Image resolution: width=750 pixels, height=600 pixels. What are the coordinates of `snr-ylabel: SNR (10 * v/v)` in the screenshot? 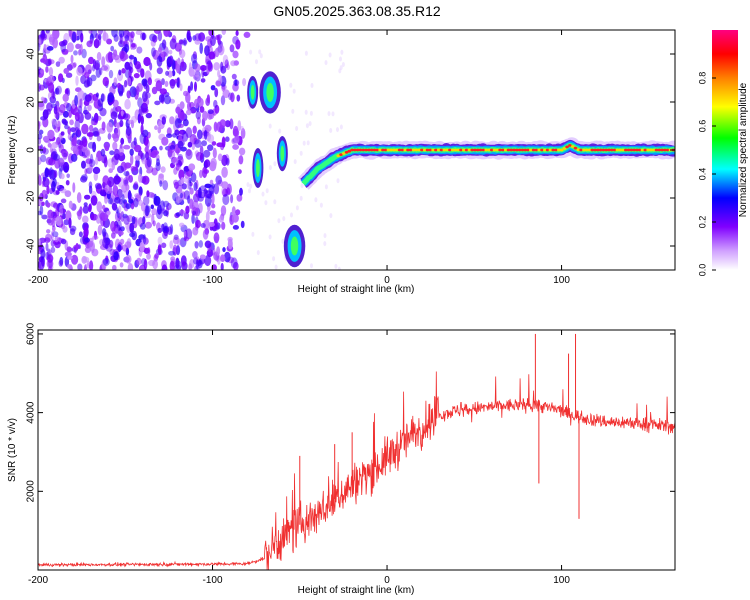 It's located at (12, 450).